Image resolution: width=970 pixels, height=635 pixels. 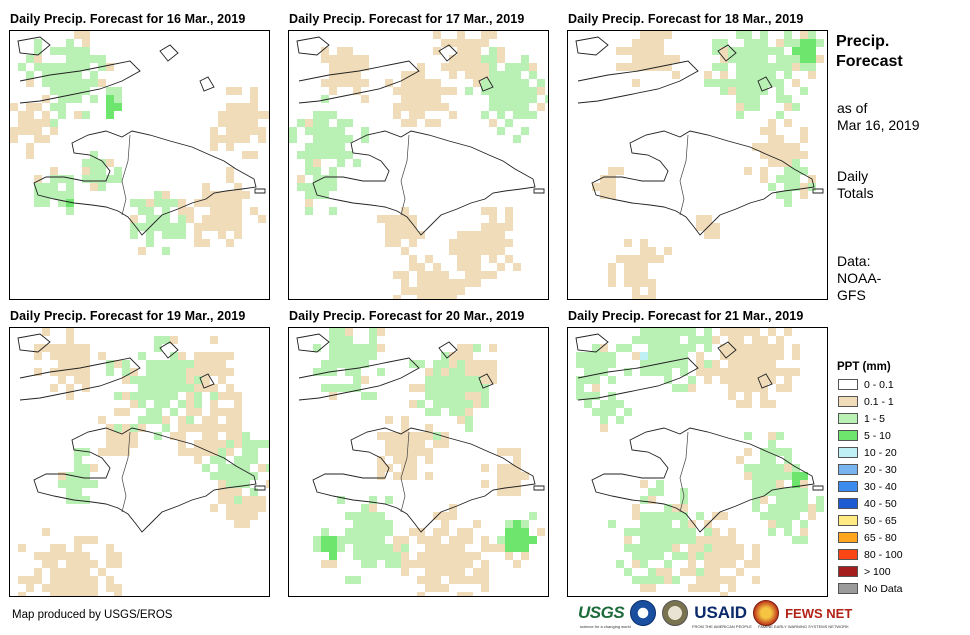 I want to click on legend-swatch, so click(x=848, y=452).